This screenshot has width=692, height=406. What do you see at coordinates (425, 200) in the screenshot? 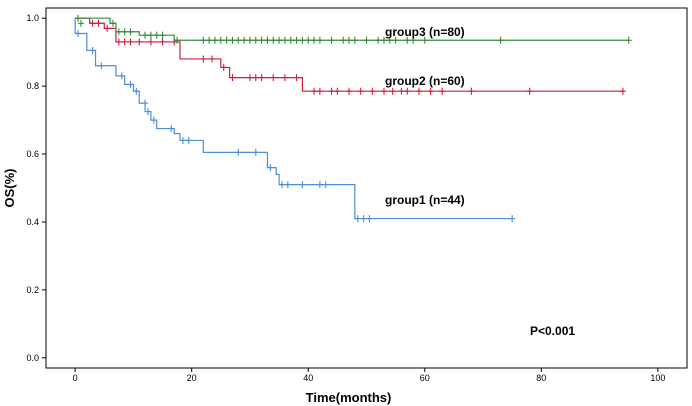
I see `series-1-label: group1 (n=44)` at bounding box center [425, 200].